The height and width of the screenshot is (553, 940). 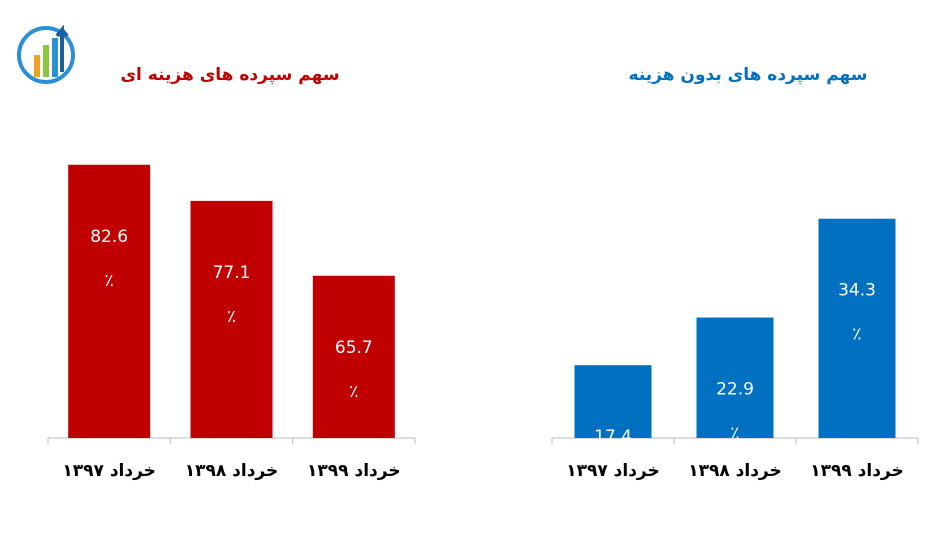 What do you see at coordinates (229, 75) in the screenshot?
I see `chart-title: سهم سپرده های هزینه ای` at bounding box center [229, 75].